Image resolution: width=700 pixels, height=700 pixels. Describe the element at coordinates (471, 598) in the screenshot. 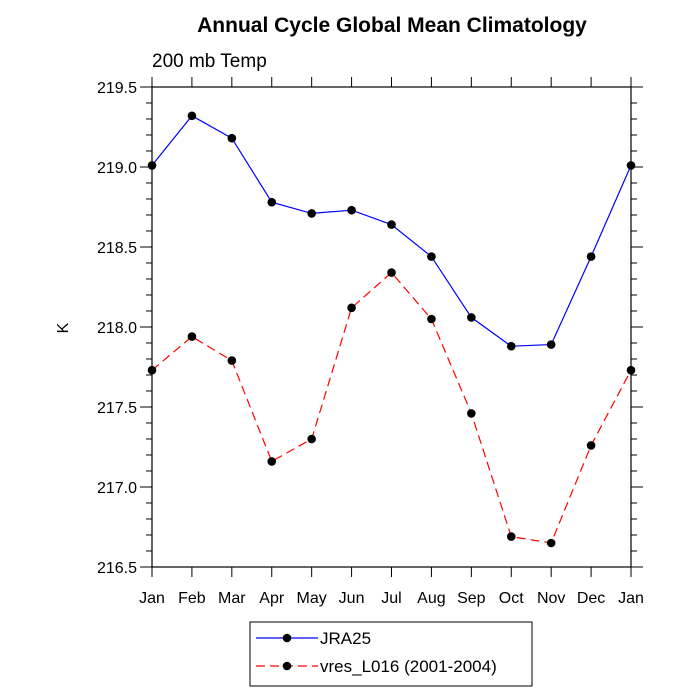

I see `x-tick-label: Sep` at that location.